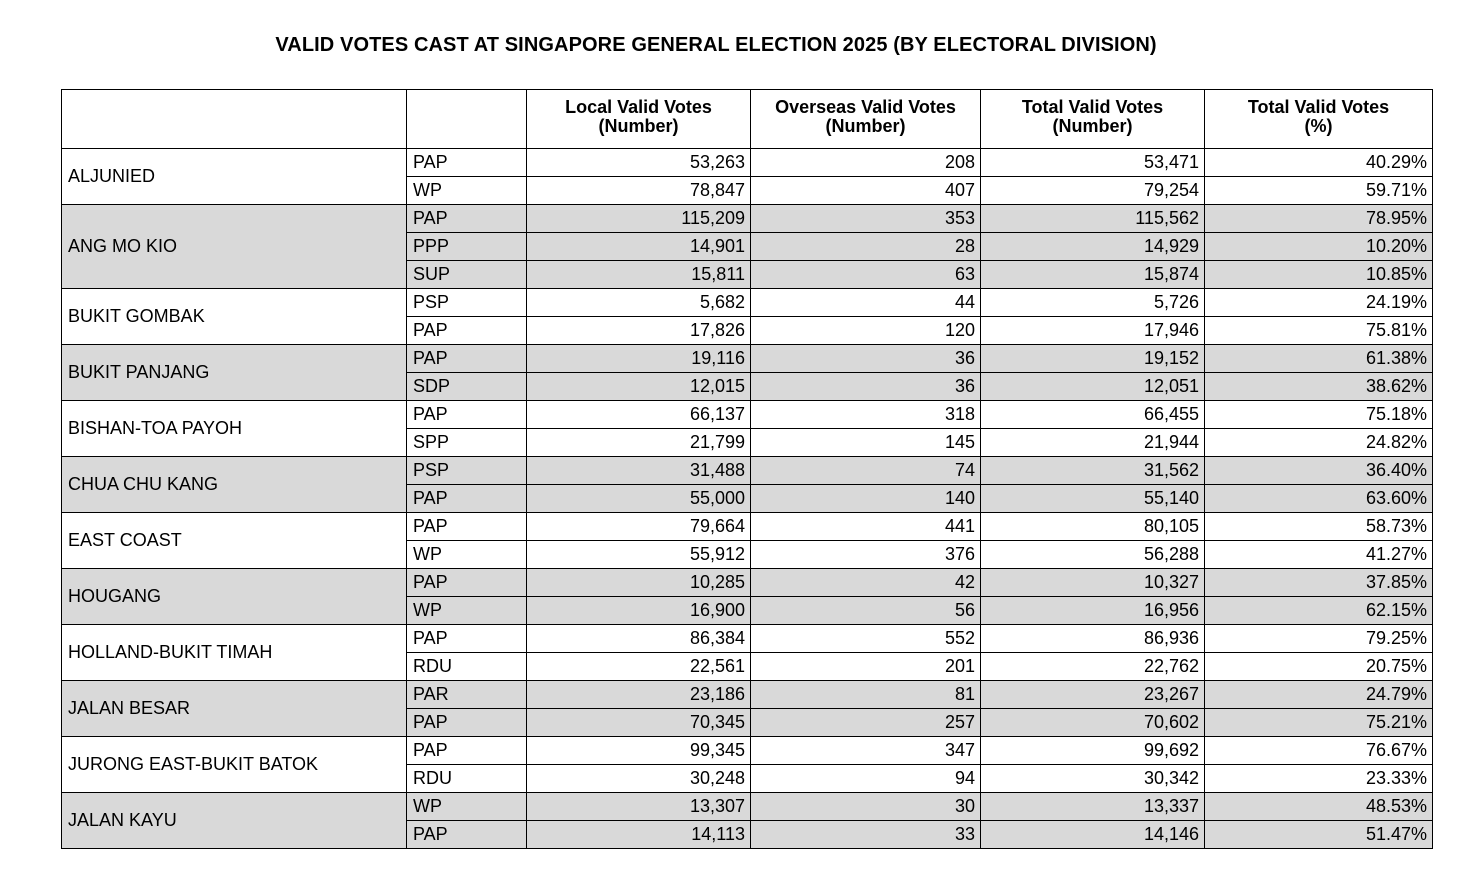  I want to click on table-row: ANG MO KIO PAP 115,209 353 115,562 78.95%, so click(747, 246).